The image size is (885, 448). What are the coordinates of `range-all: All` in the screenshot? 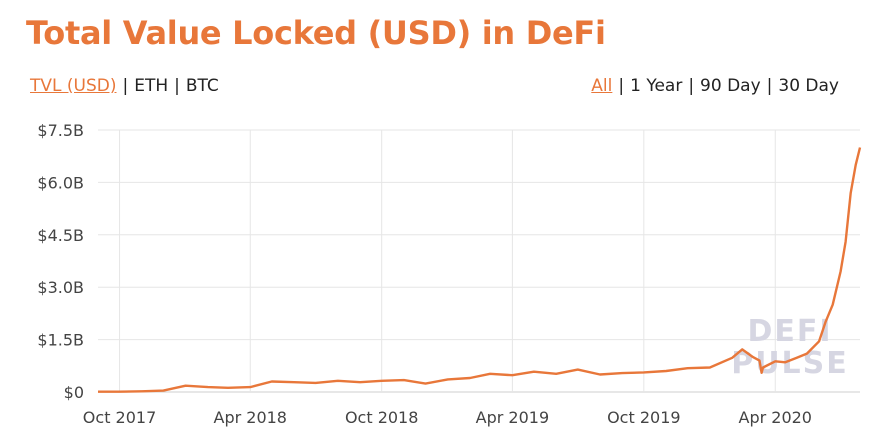 It's located at (602, 86).